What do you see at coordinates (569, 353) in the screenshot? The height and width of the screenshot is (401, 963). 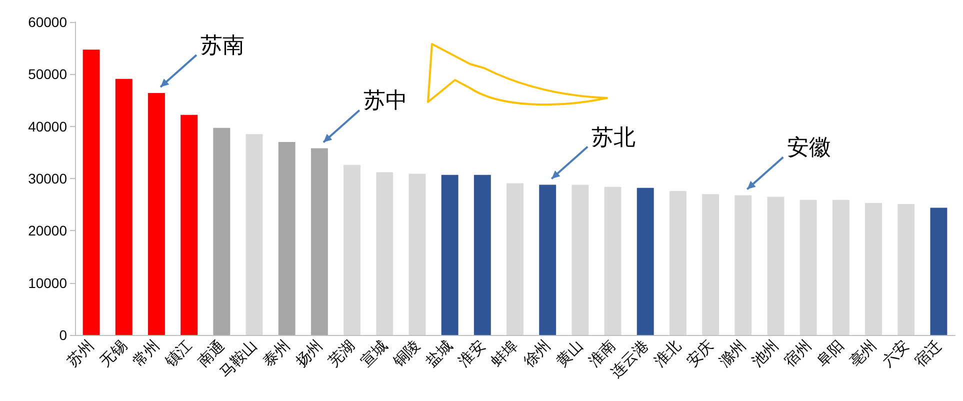 I see `x-tick-label: 黄山` at bounding box center [569, 353].